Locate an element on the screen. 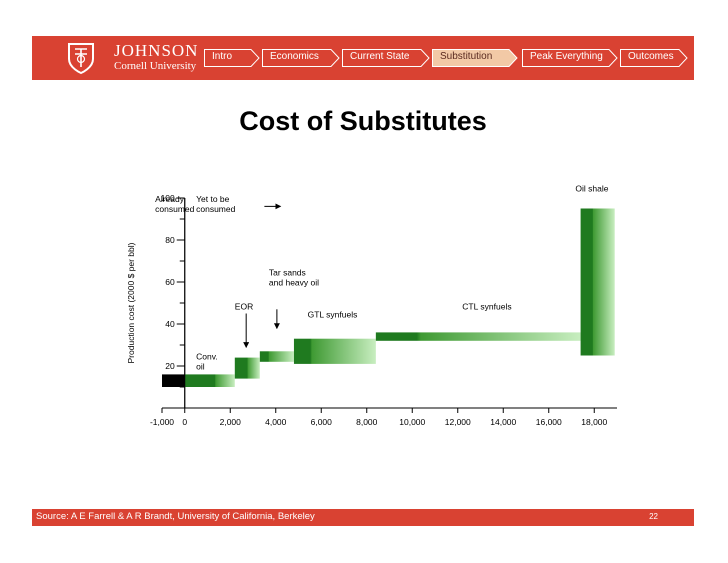 The height and width of the screenshot is (563, 728). x-tick-label: 16,000 is located at coordinates (549, 422).